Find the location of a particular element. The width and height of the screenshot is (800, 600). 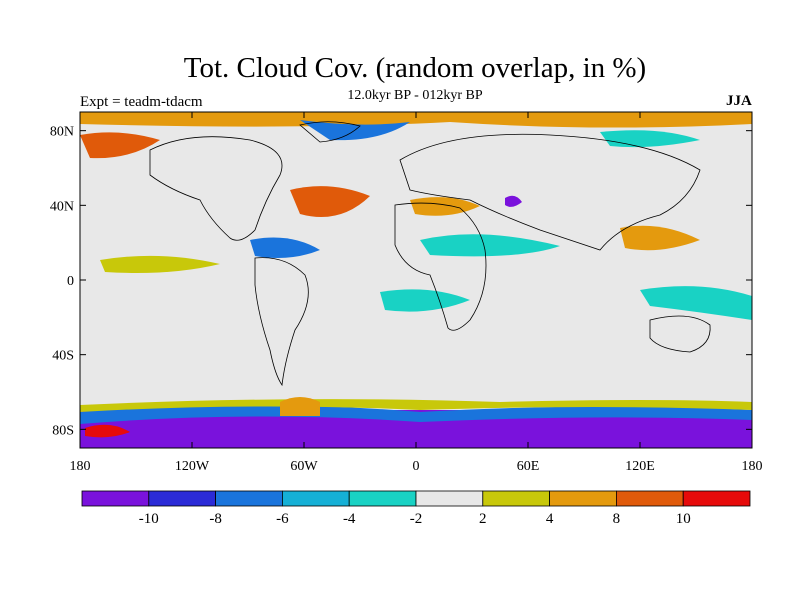

experiment-label: Expt = teadm-tdacm is located at coordinates (141, 102).